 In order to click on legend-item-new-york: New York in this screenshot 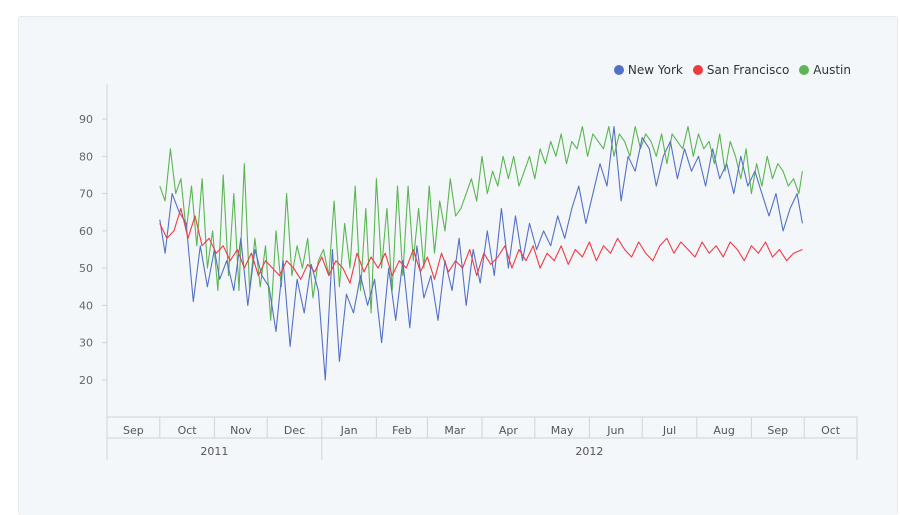, I will do `click(648, 70)`.